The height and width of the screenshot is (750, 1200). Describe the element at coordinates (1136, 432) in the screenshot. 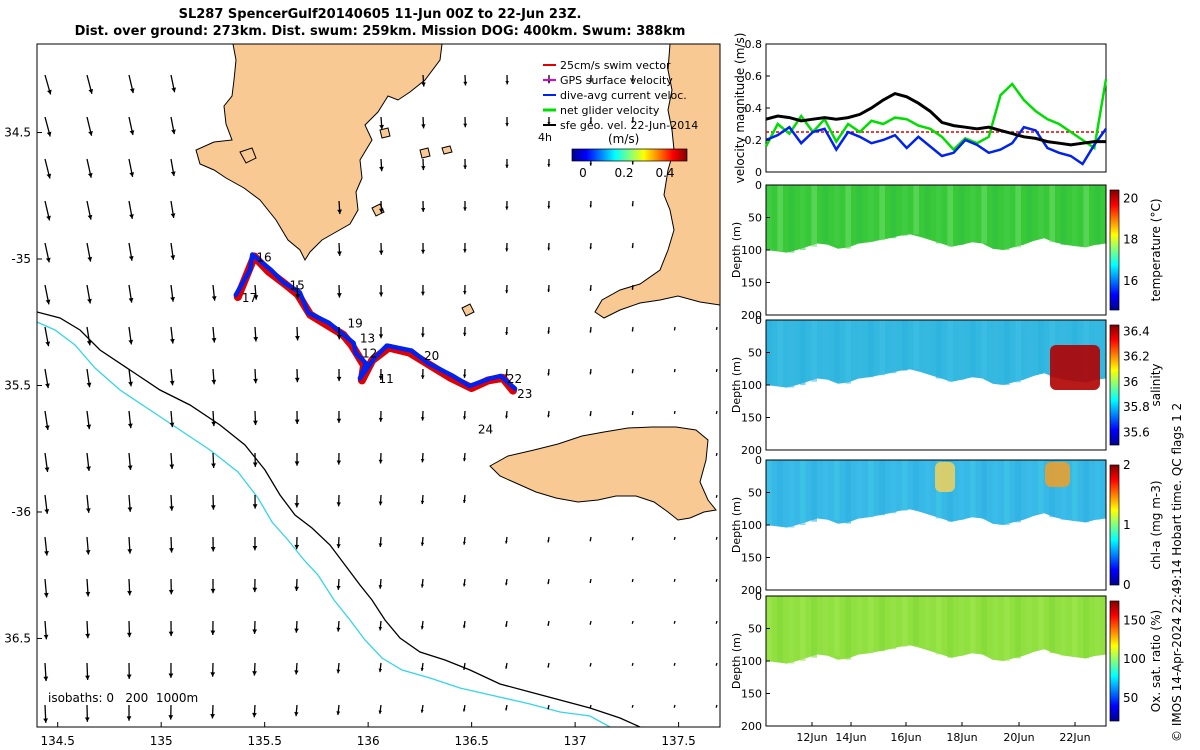

I see `section-cbtick-label: 35.6` at that location.